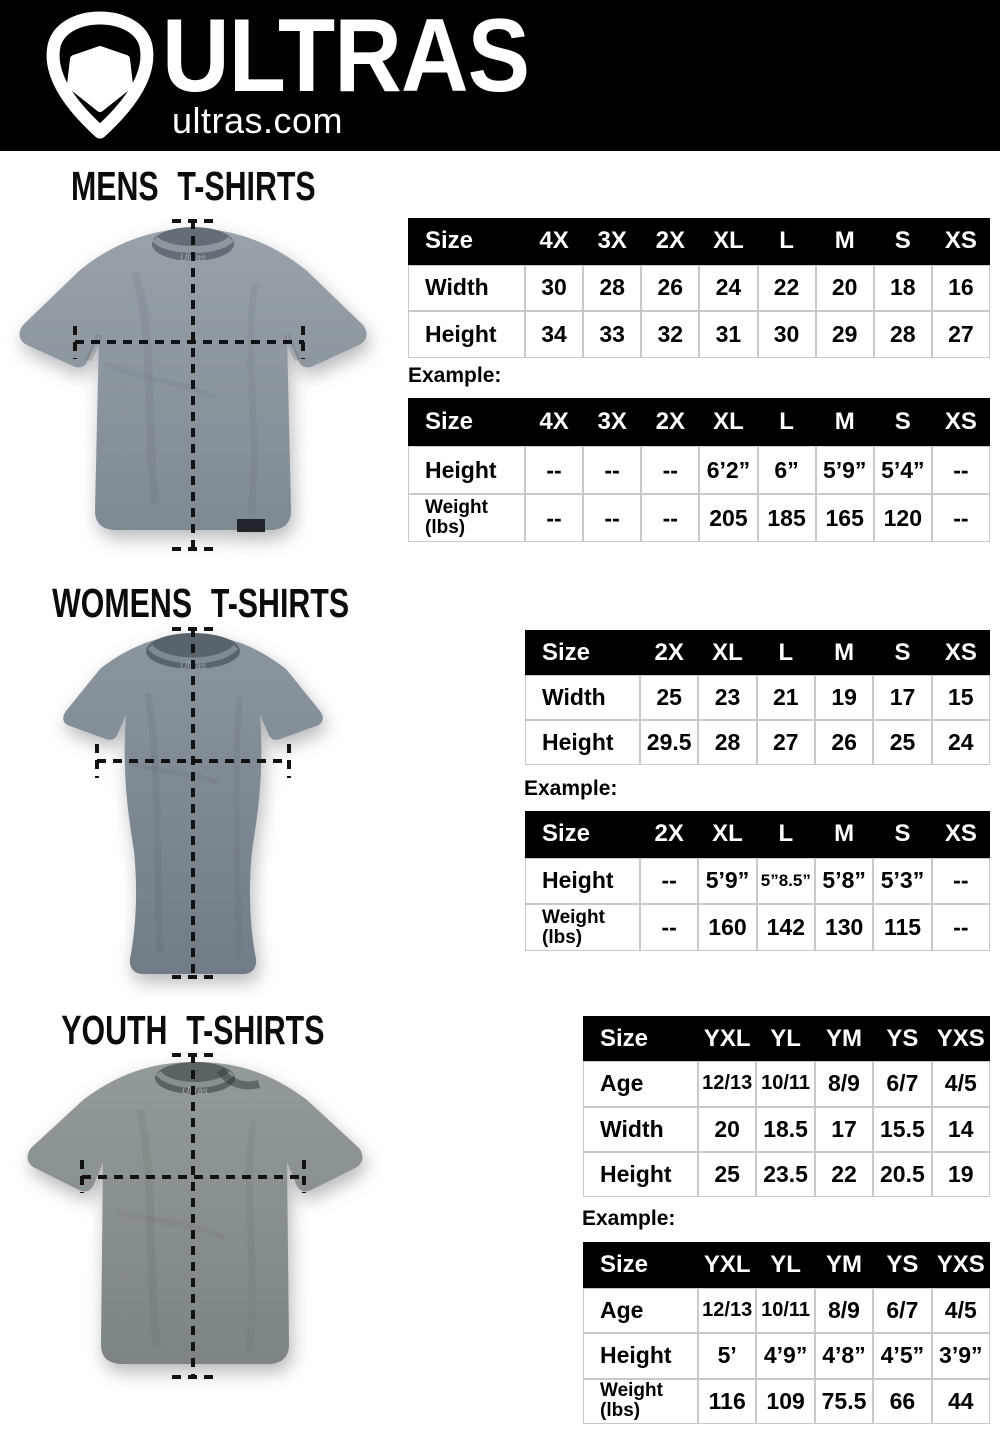 Image resolution: width=1000 pixels, height=1444 pixels. What do you see at coordinates (960, 697) in the screenshot?
I see `table-cell: 15` at bounding box center [960, 697].